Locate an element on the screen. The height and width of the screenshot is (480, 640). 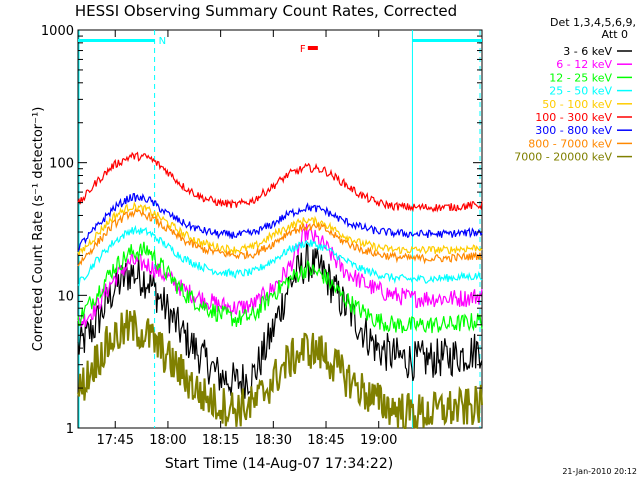
legend-label: 7000 - 20000 keV is located at coordinates (563, 157).